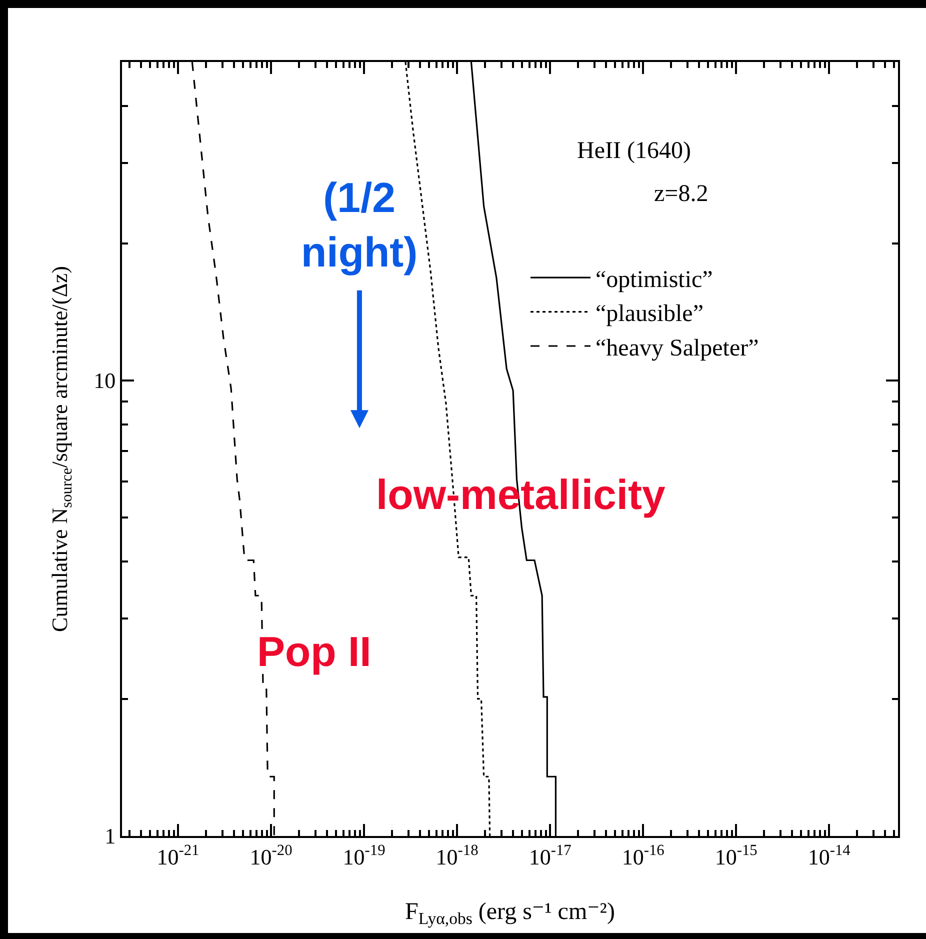 The width and height of the screenshot is (926, 939). Describe the element at coordinates (654, 279) in the screenshot. I see `legend-label: “optimistic”` at that location.